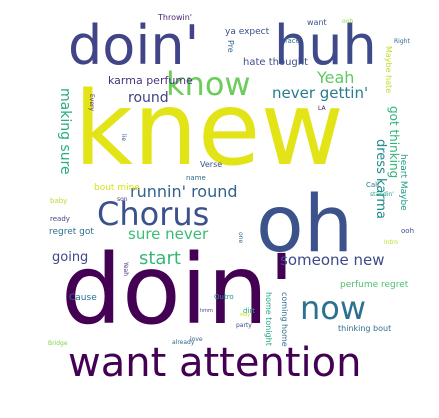  Describe the element at coordinates (184, 191) in the screenshot. I see `cloud-word-runnin-round: runnin' round` at that location.